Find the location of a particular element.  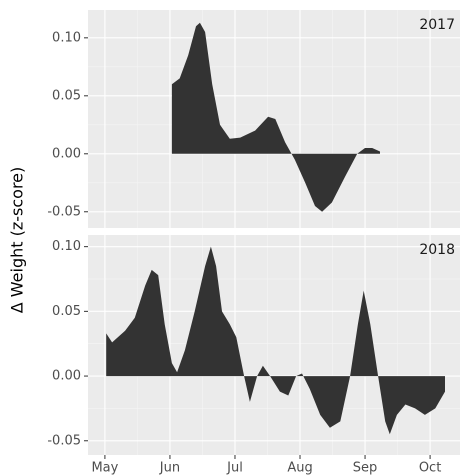

x-tick-label: Sep is located at coordinates (365, 468).